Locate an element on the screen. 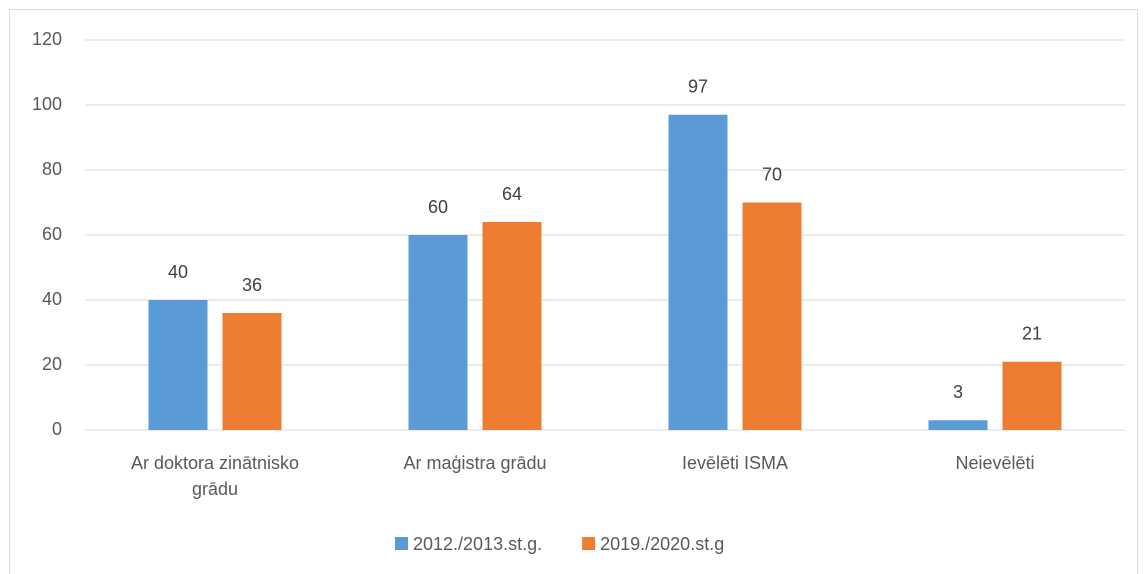  y-tick-label: 100 is located at coordinates (47, 104).